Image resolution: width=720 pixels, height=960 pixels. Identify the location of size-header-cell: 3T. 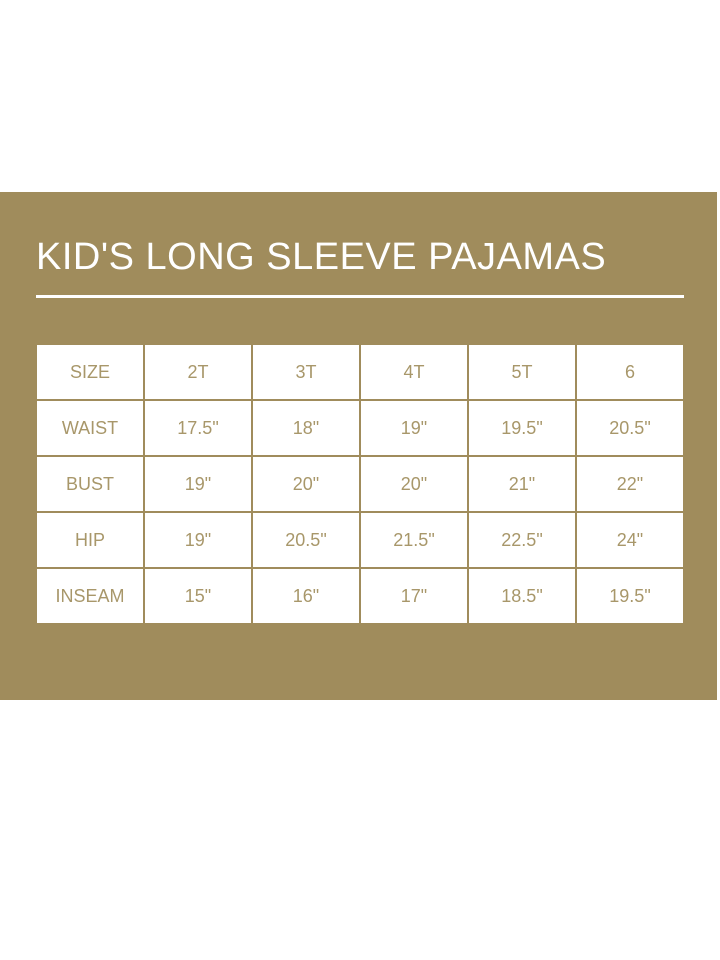
(306, 372).